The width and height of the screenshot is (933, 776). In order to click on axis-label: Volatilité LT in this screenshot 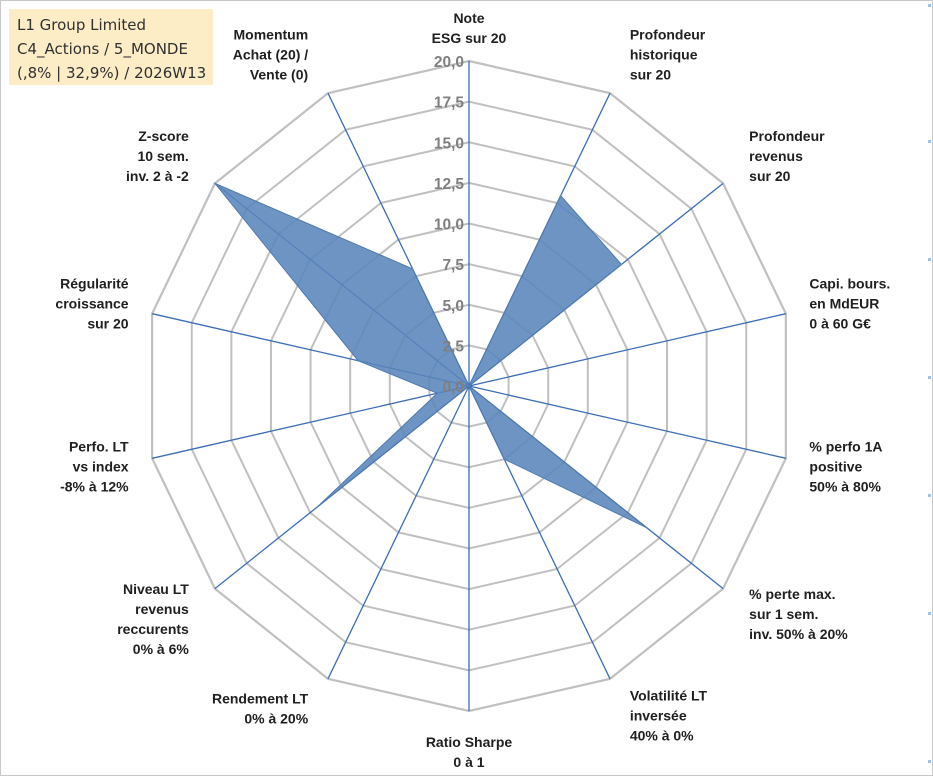, I will do `click(669, 696)`.